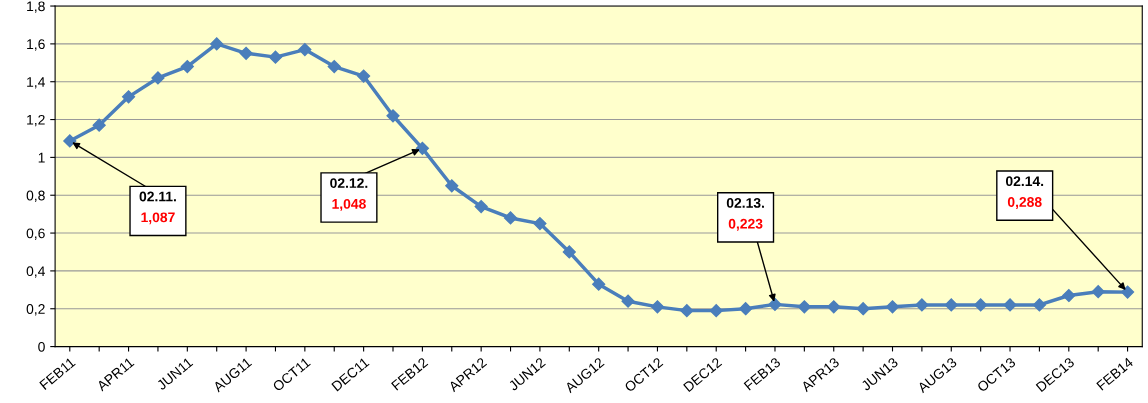 The image size is (1148, 403). I want to click on y-tick-label: 0,4, so click(35, 272).